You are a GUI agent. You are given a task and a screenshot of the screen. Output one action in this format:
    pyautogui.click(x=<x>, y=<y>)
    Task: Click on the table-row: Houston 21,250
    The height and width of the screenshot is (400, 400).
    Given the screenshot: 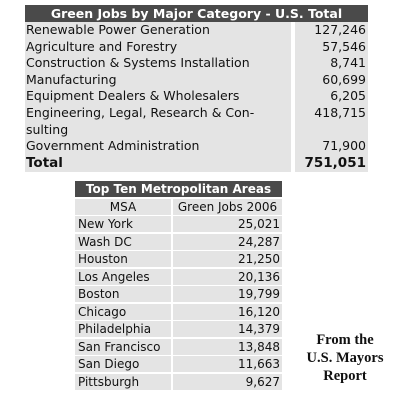 What is the action you would take?
    pyautogui.click(x=178, y=259)
    